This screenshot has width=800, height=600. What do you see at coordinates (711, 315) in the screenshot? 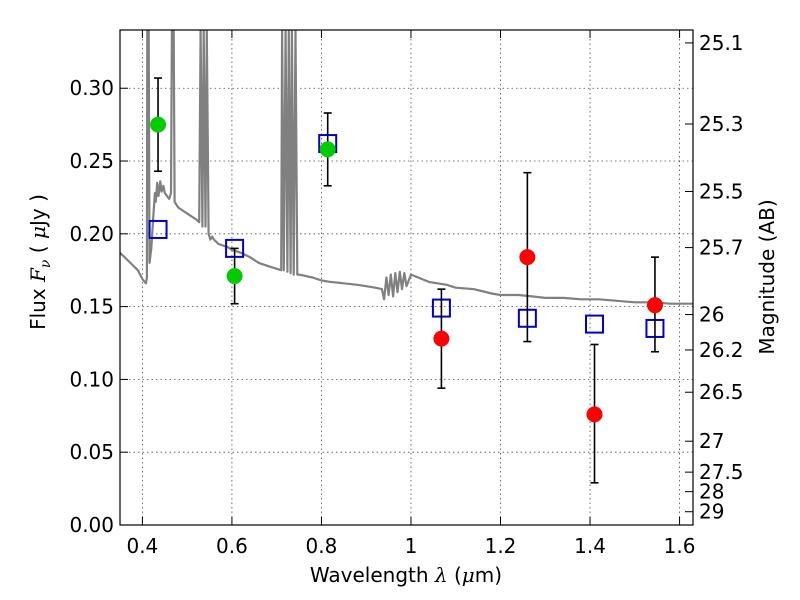
I see `y2-tick-label: 26` at bounding box center [711, 315].